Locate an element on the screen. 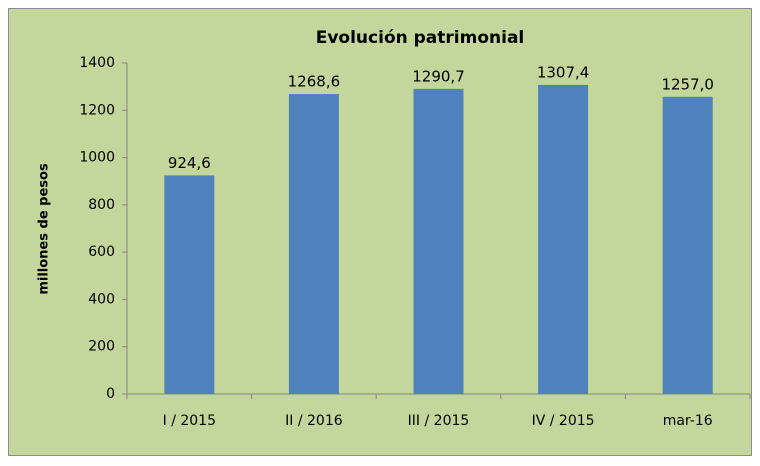 Image resolution: width=760 pixels, height=466 pixels. y-tick-label: 1400 is located at coordinates (97, 63).